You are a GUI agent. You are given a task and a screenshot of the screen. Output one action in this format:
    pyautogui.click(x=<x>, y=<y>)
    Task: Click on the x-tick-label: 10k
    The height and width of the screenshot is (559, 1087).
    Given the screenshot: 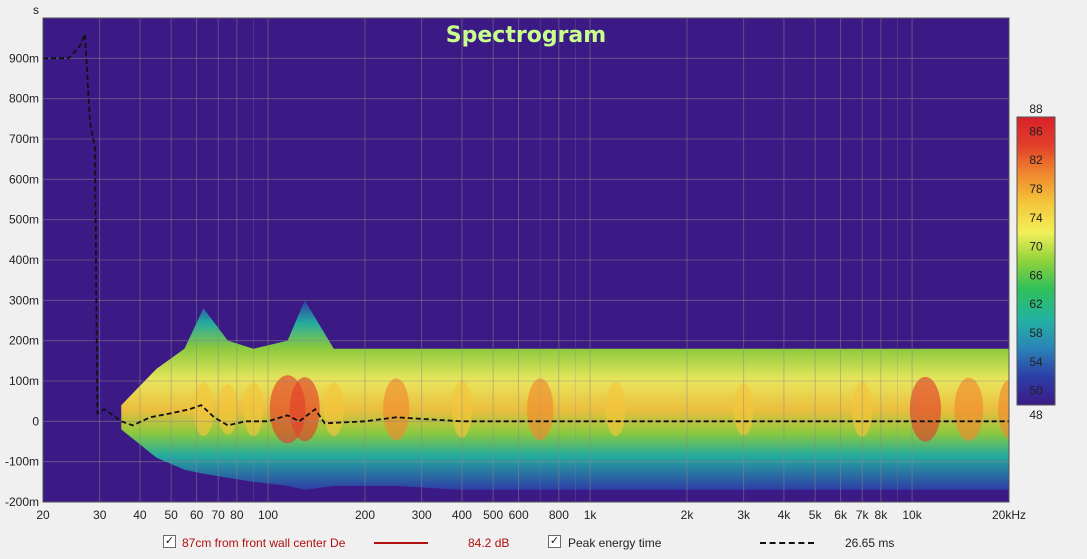 What is the action you would take?
    pyautogui.click(x=912, y=515)
    